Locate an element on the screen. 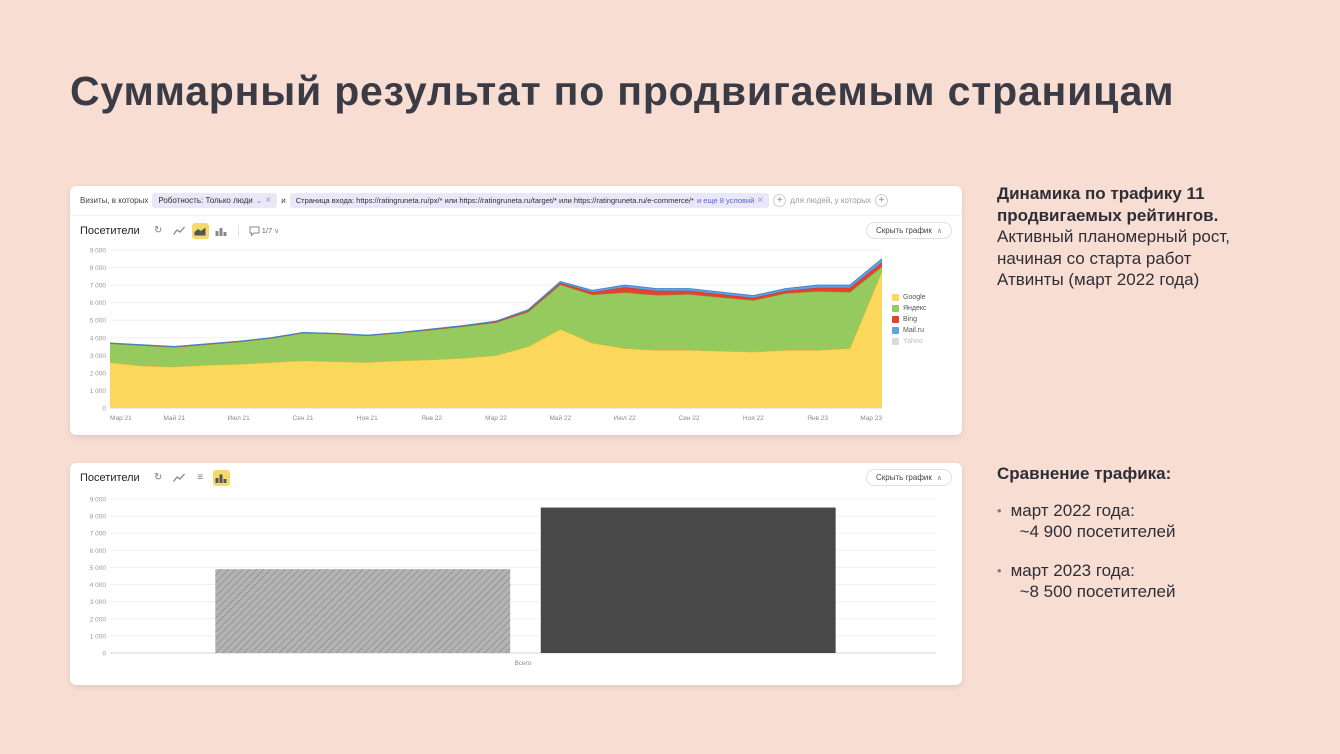  comments-dropdown: 1/7 ∨ is located at coordinates (264, 231).